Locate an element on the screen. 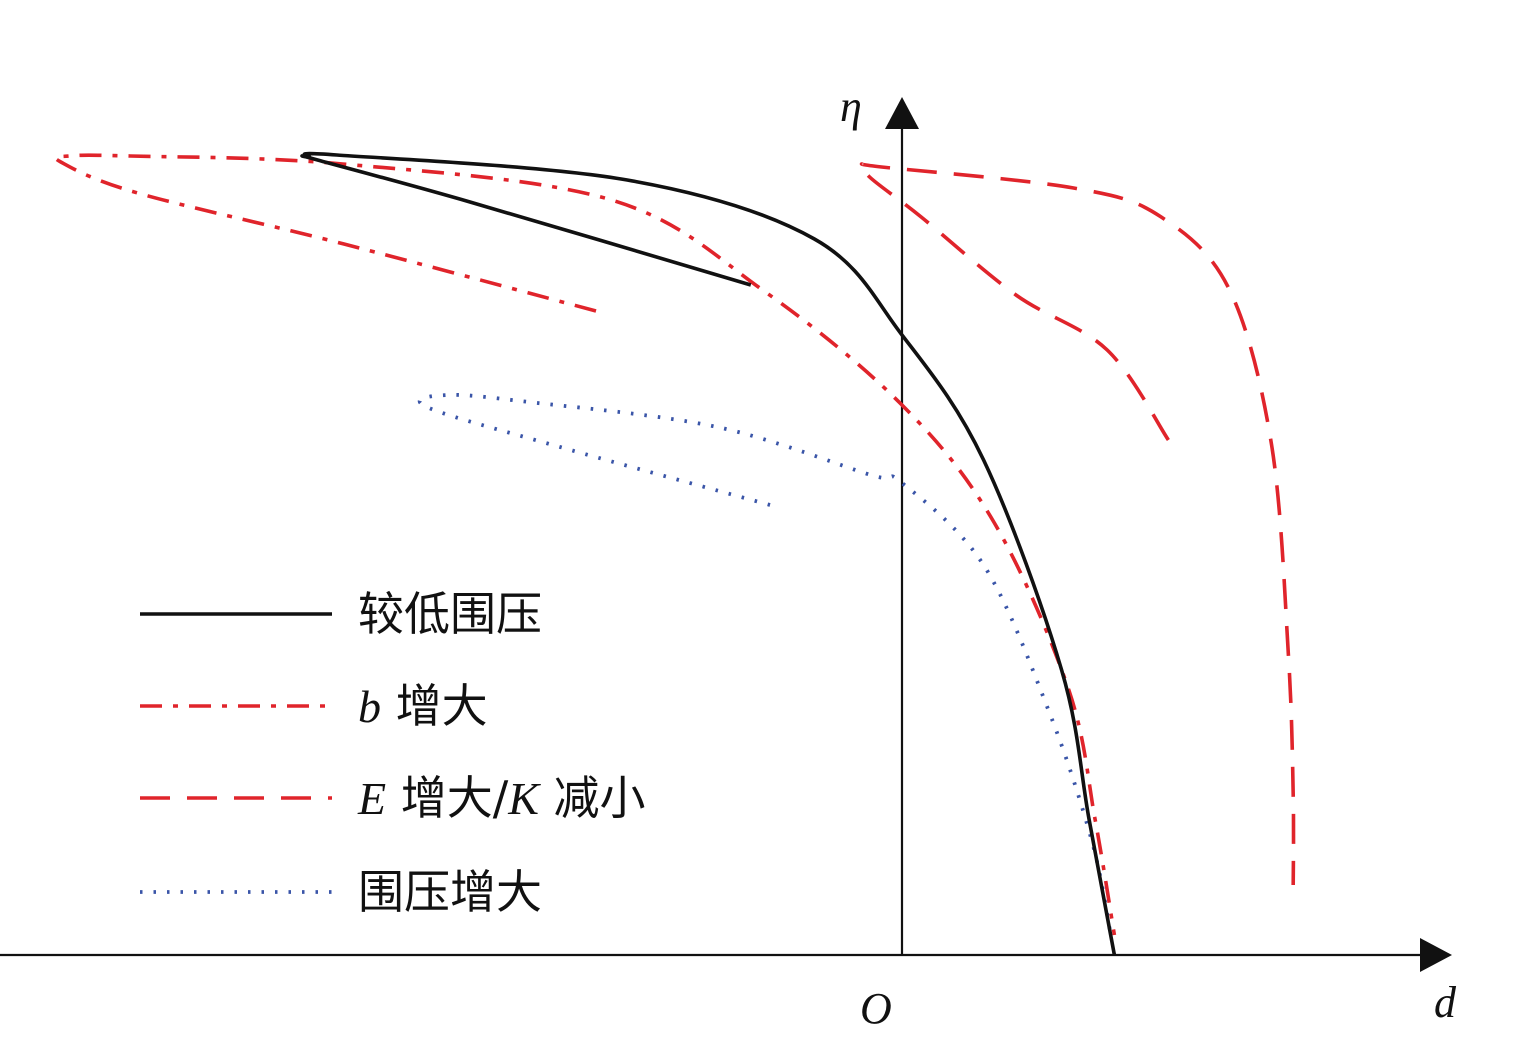 Image resolution: width=1535 pixels, height=1041 pixels. legend-label-dashdot: b 增大 is located at coordinates (423, 706).